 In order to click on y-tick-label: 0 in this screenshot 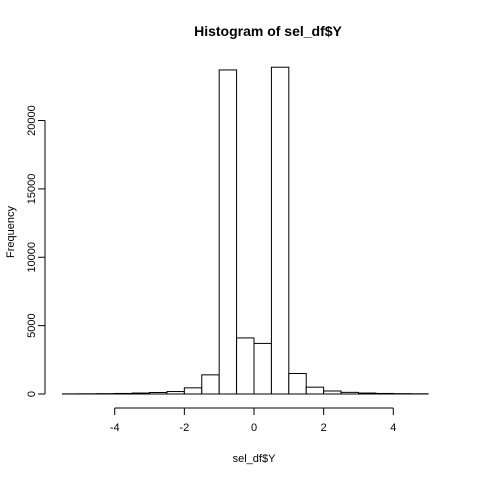, I will do `click(32, 394)`.